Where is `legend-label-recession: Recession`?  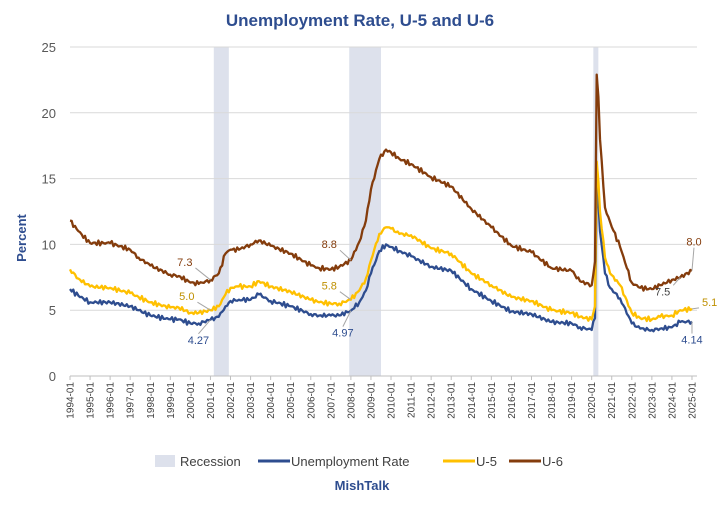 legend-label-recession: Recession is located at coordinates (210, 461).